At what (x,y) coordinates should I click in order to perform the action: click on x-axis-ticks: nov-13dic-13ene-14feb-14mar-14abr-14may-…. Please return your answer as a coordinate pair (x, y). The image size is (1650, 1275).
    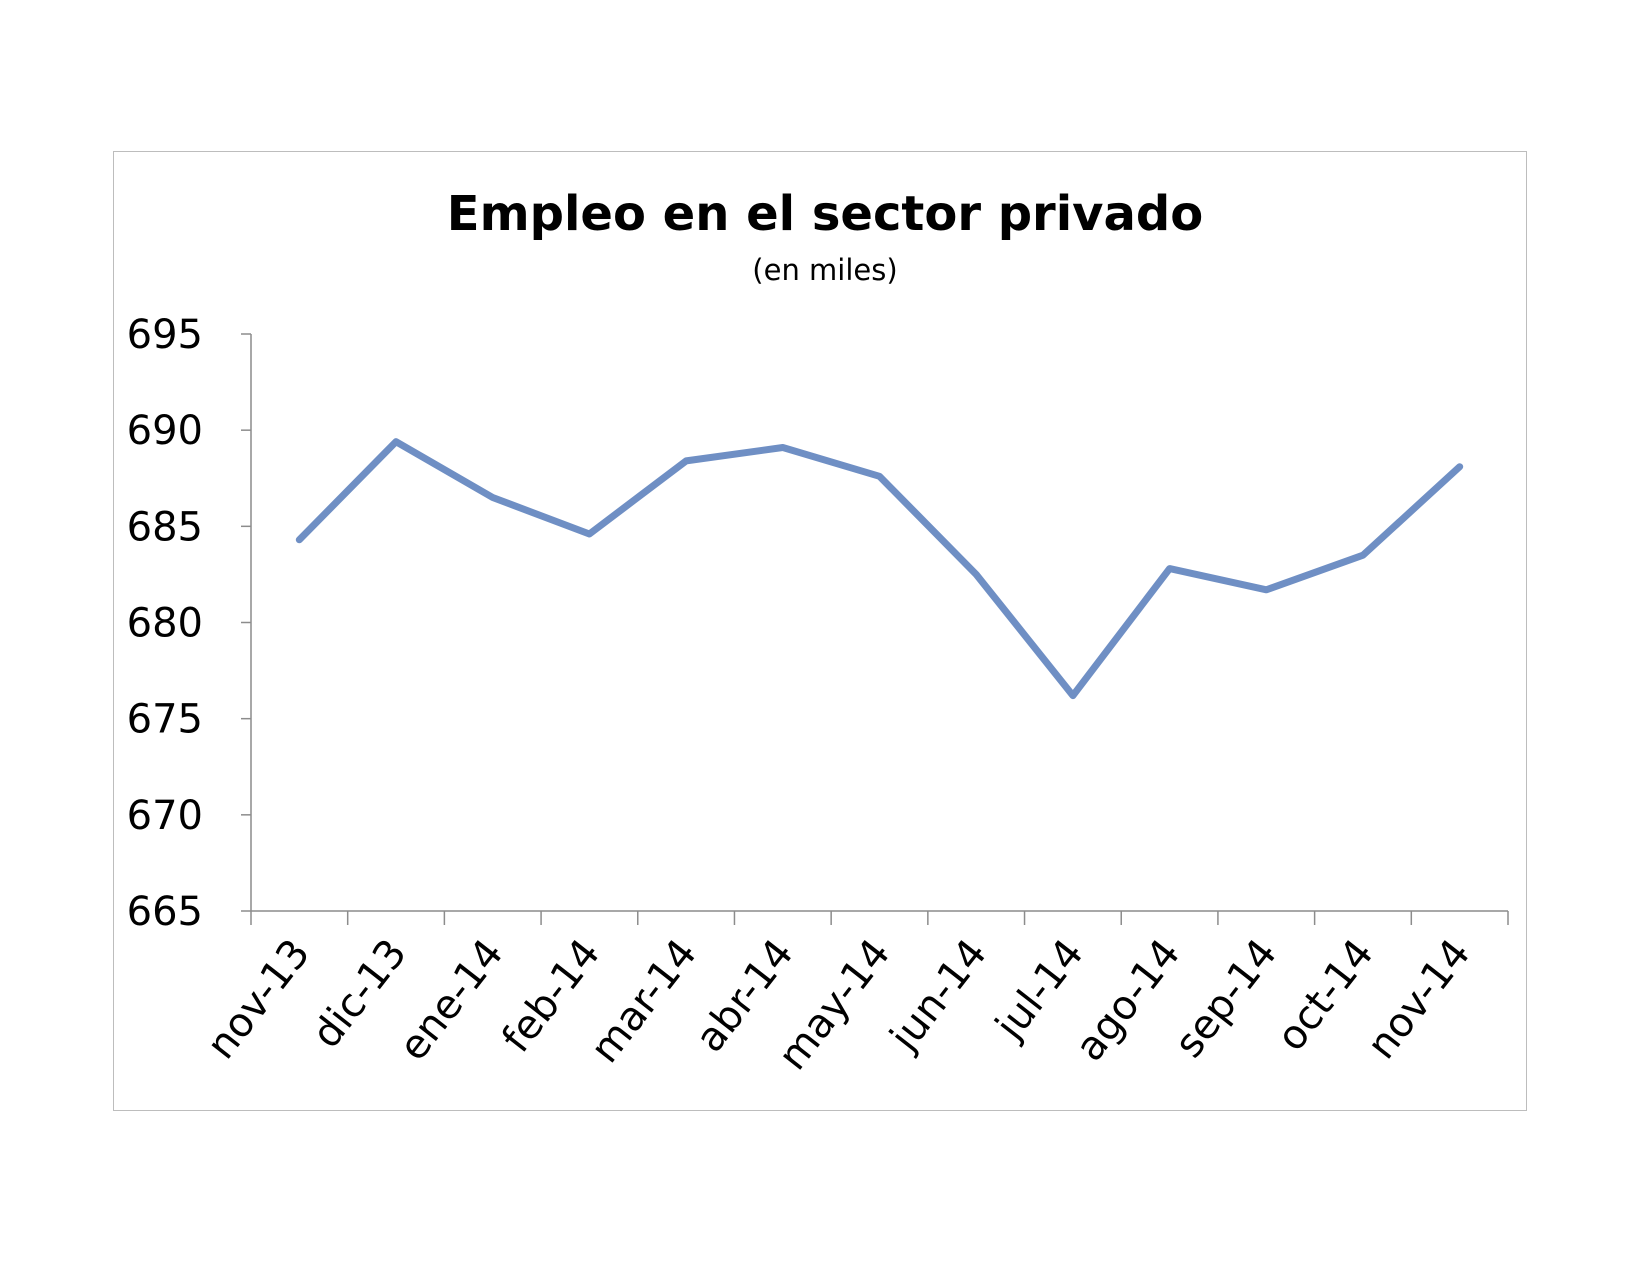
    Looking at the image, I should click on (853, 995).